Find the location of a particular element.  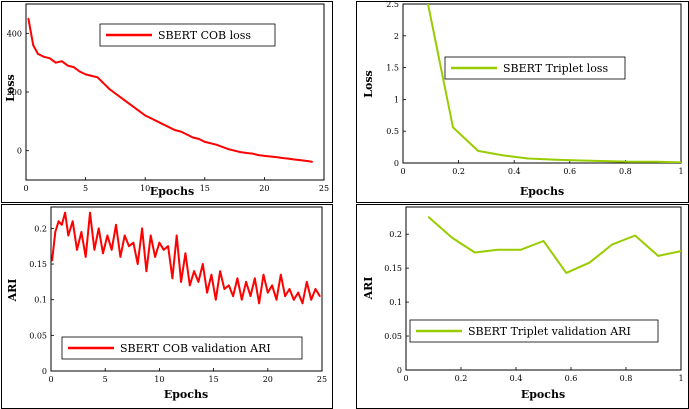

x-tick-label: 0.4 is located at coordinates (516, 378).